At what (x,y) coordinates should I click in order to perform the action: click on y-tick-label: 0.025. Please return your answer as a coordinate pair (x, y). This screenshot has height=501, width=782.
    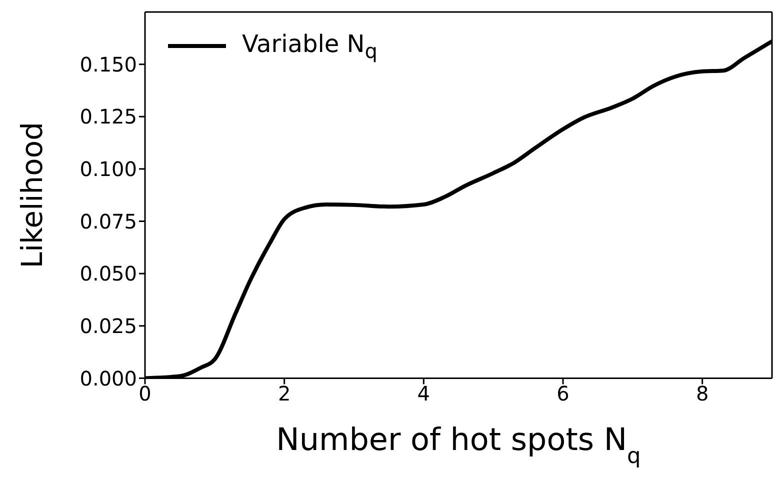
    Looking at the image, I should click on (108, 326).